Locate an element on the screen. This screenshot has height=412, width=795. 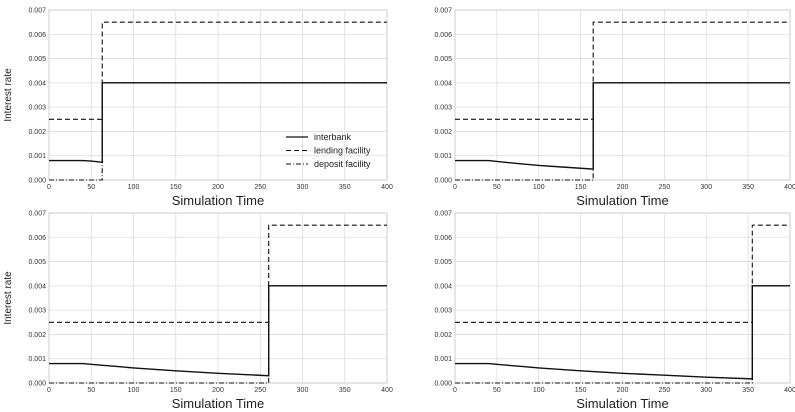
legend-entry: interbank is located at coordinates (333, 137).